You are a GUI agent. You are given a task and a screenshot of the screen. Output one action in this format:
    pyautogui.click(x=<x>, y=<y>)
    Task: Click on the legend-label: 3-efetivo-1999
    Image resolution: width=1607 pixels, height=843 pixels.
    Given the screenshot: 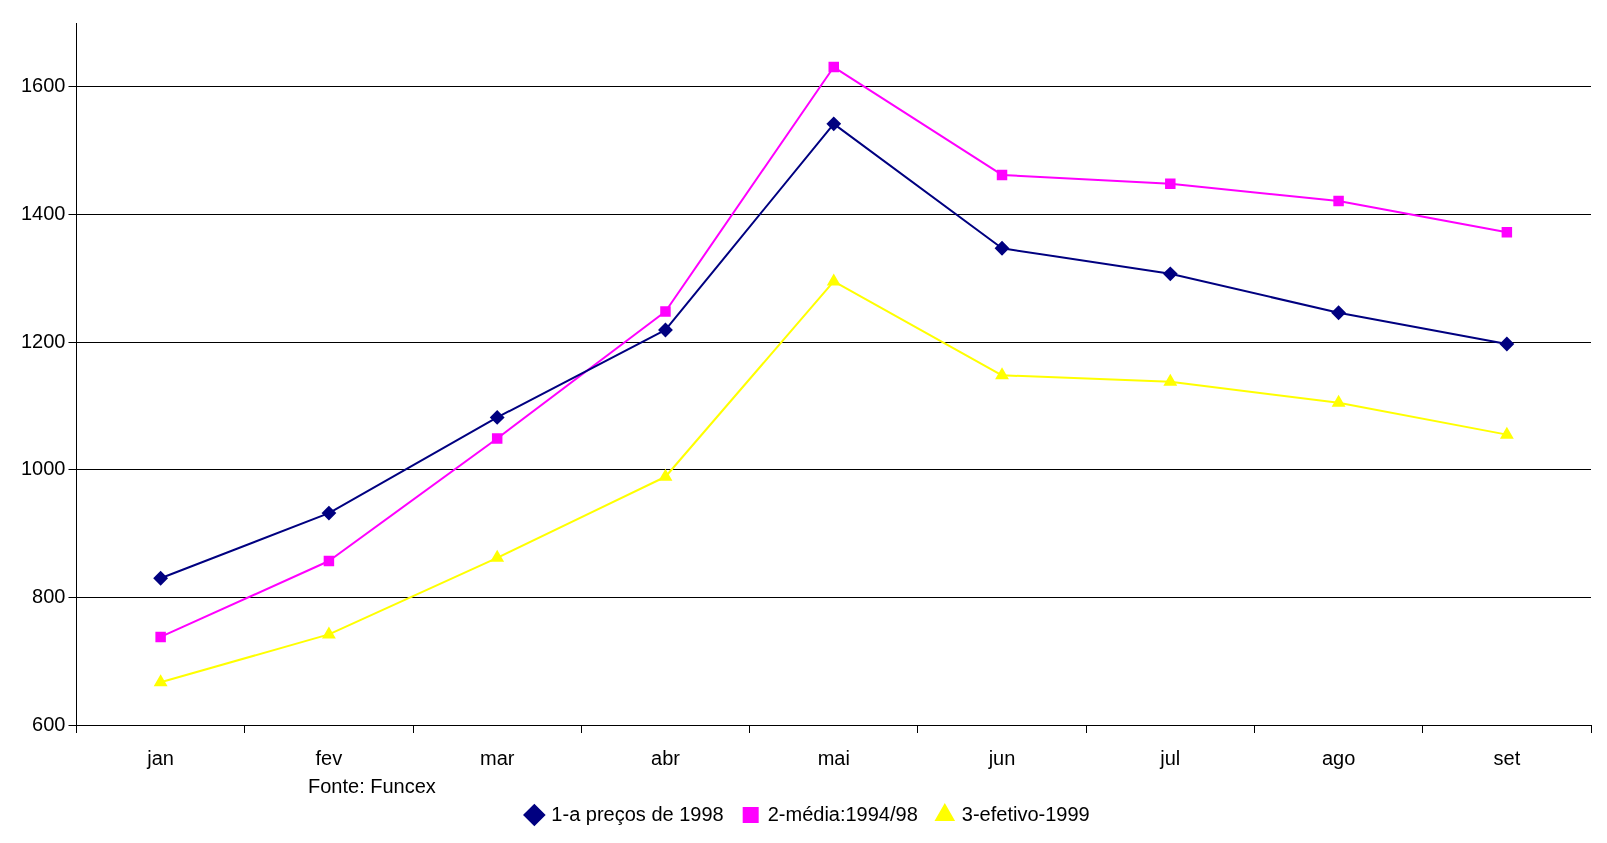 What is the action you would take?
    pyautogui.click(x=1025, y=813)
    